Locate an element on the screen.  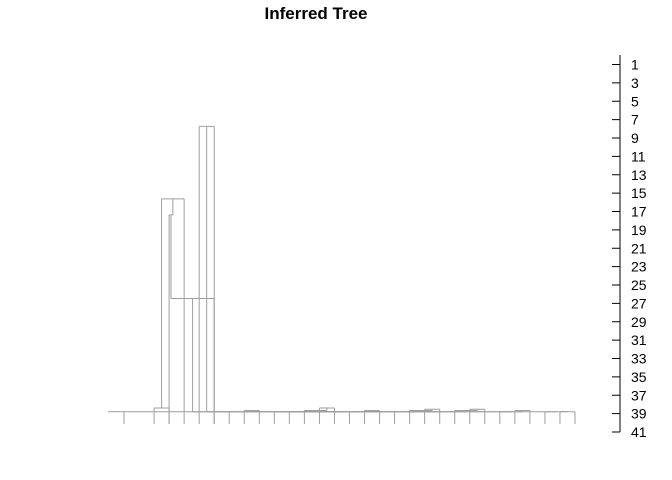
axis-tick-label: 11 is located at coordinates (638, 156).